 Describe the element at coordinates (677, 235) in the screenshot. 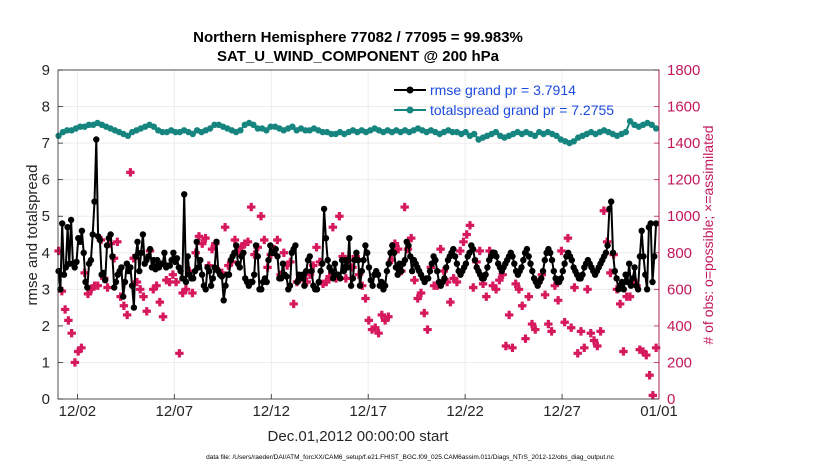

I see `right-axis-ticks: 0 200 400 600 800 1000 1200 1400 1600 1800` at that location.